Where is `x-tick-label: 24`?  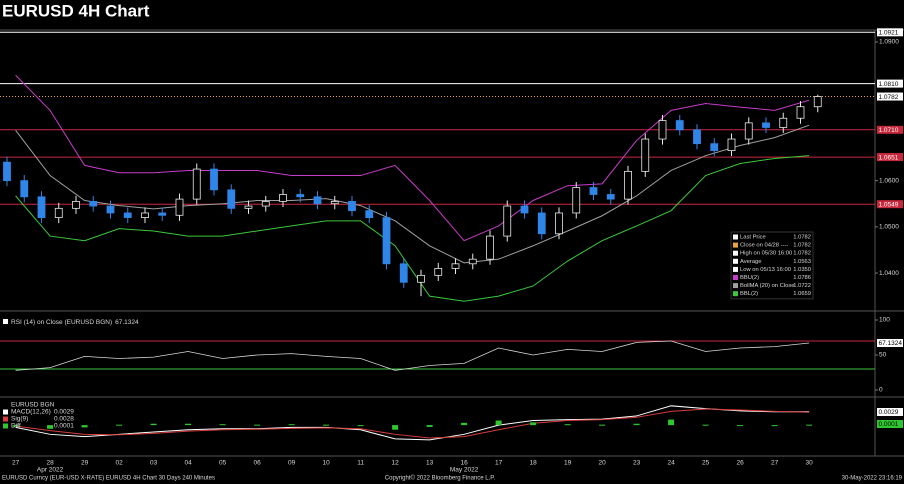 x-tick-label: 24 is located at coordinates (671, 463).